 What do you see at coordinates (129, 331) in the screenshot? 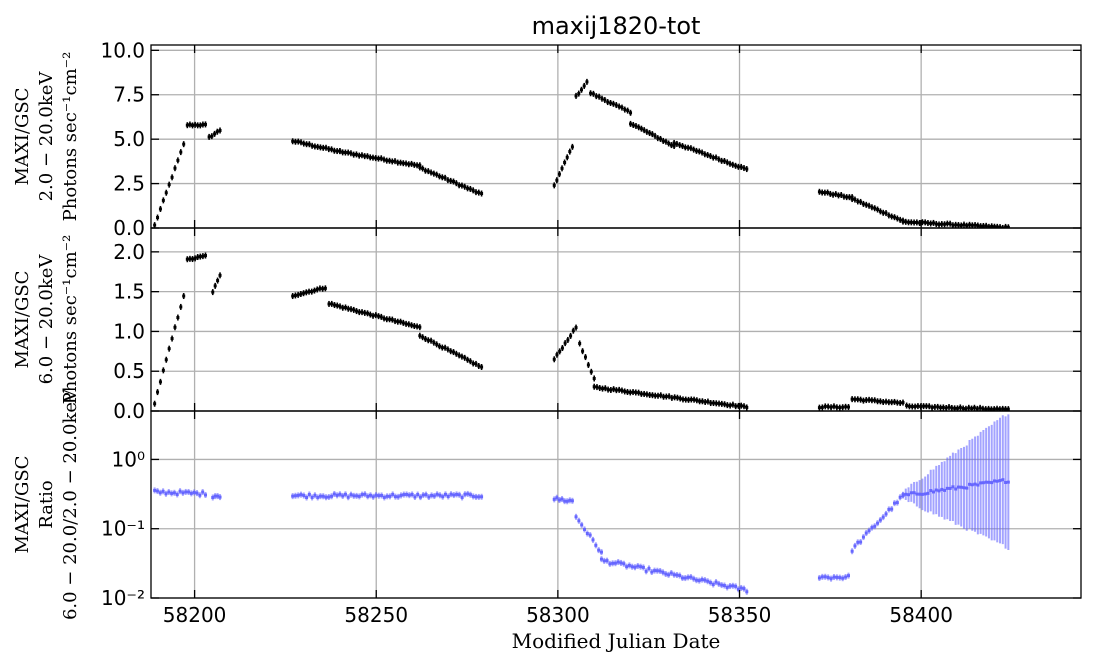
I see `y-tick-label: 1.0` at bounding box center [129, 331].